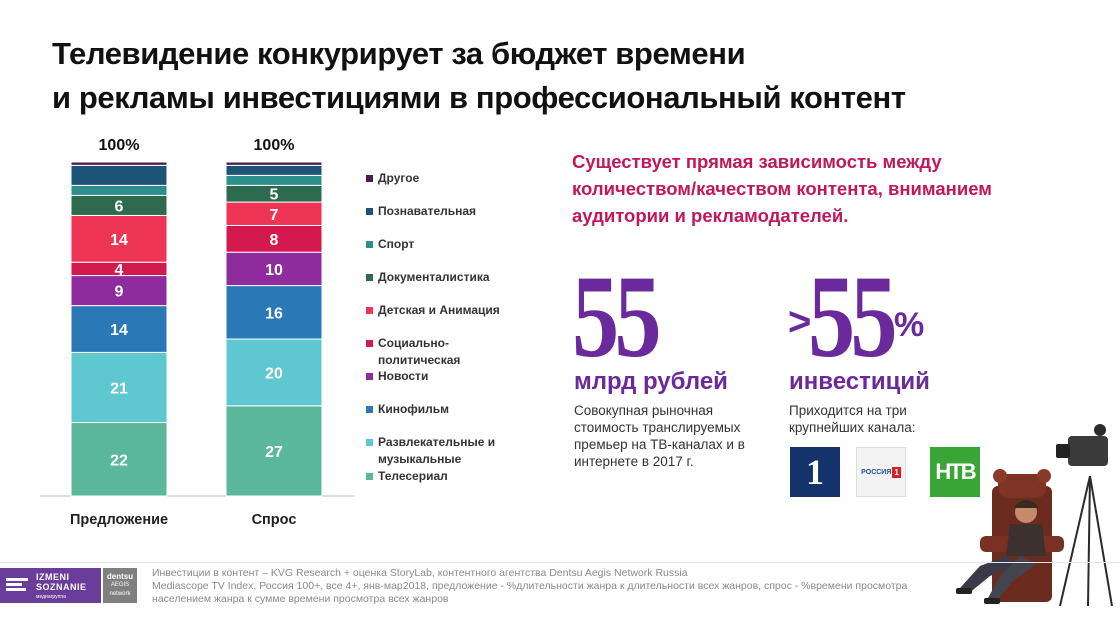 Image resolution: width=1120 pixels, height=630 pixels. What do you see at coordinates (859, 381) in the screenshot?
I see `stat2-label: инвестиций` at bounding box center [859, 381].